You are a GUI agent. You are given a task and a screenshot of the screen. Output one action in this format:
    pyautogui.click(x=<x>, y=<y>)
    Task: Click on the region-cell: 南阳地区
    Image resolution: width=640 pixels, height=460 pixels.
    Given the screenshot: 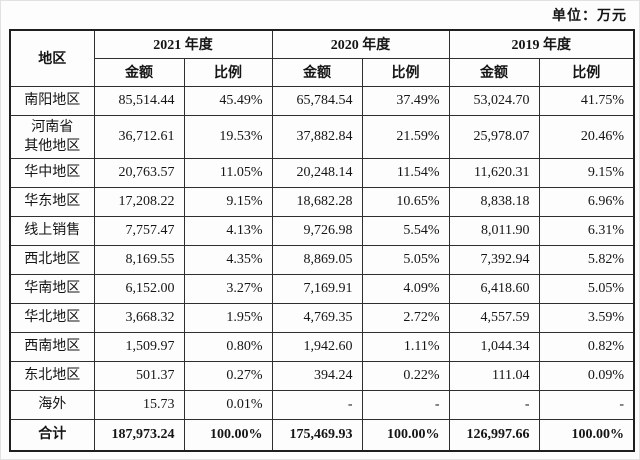 What is the action you would take?
    pyautogui.click(x=52, y=100)
    